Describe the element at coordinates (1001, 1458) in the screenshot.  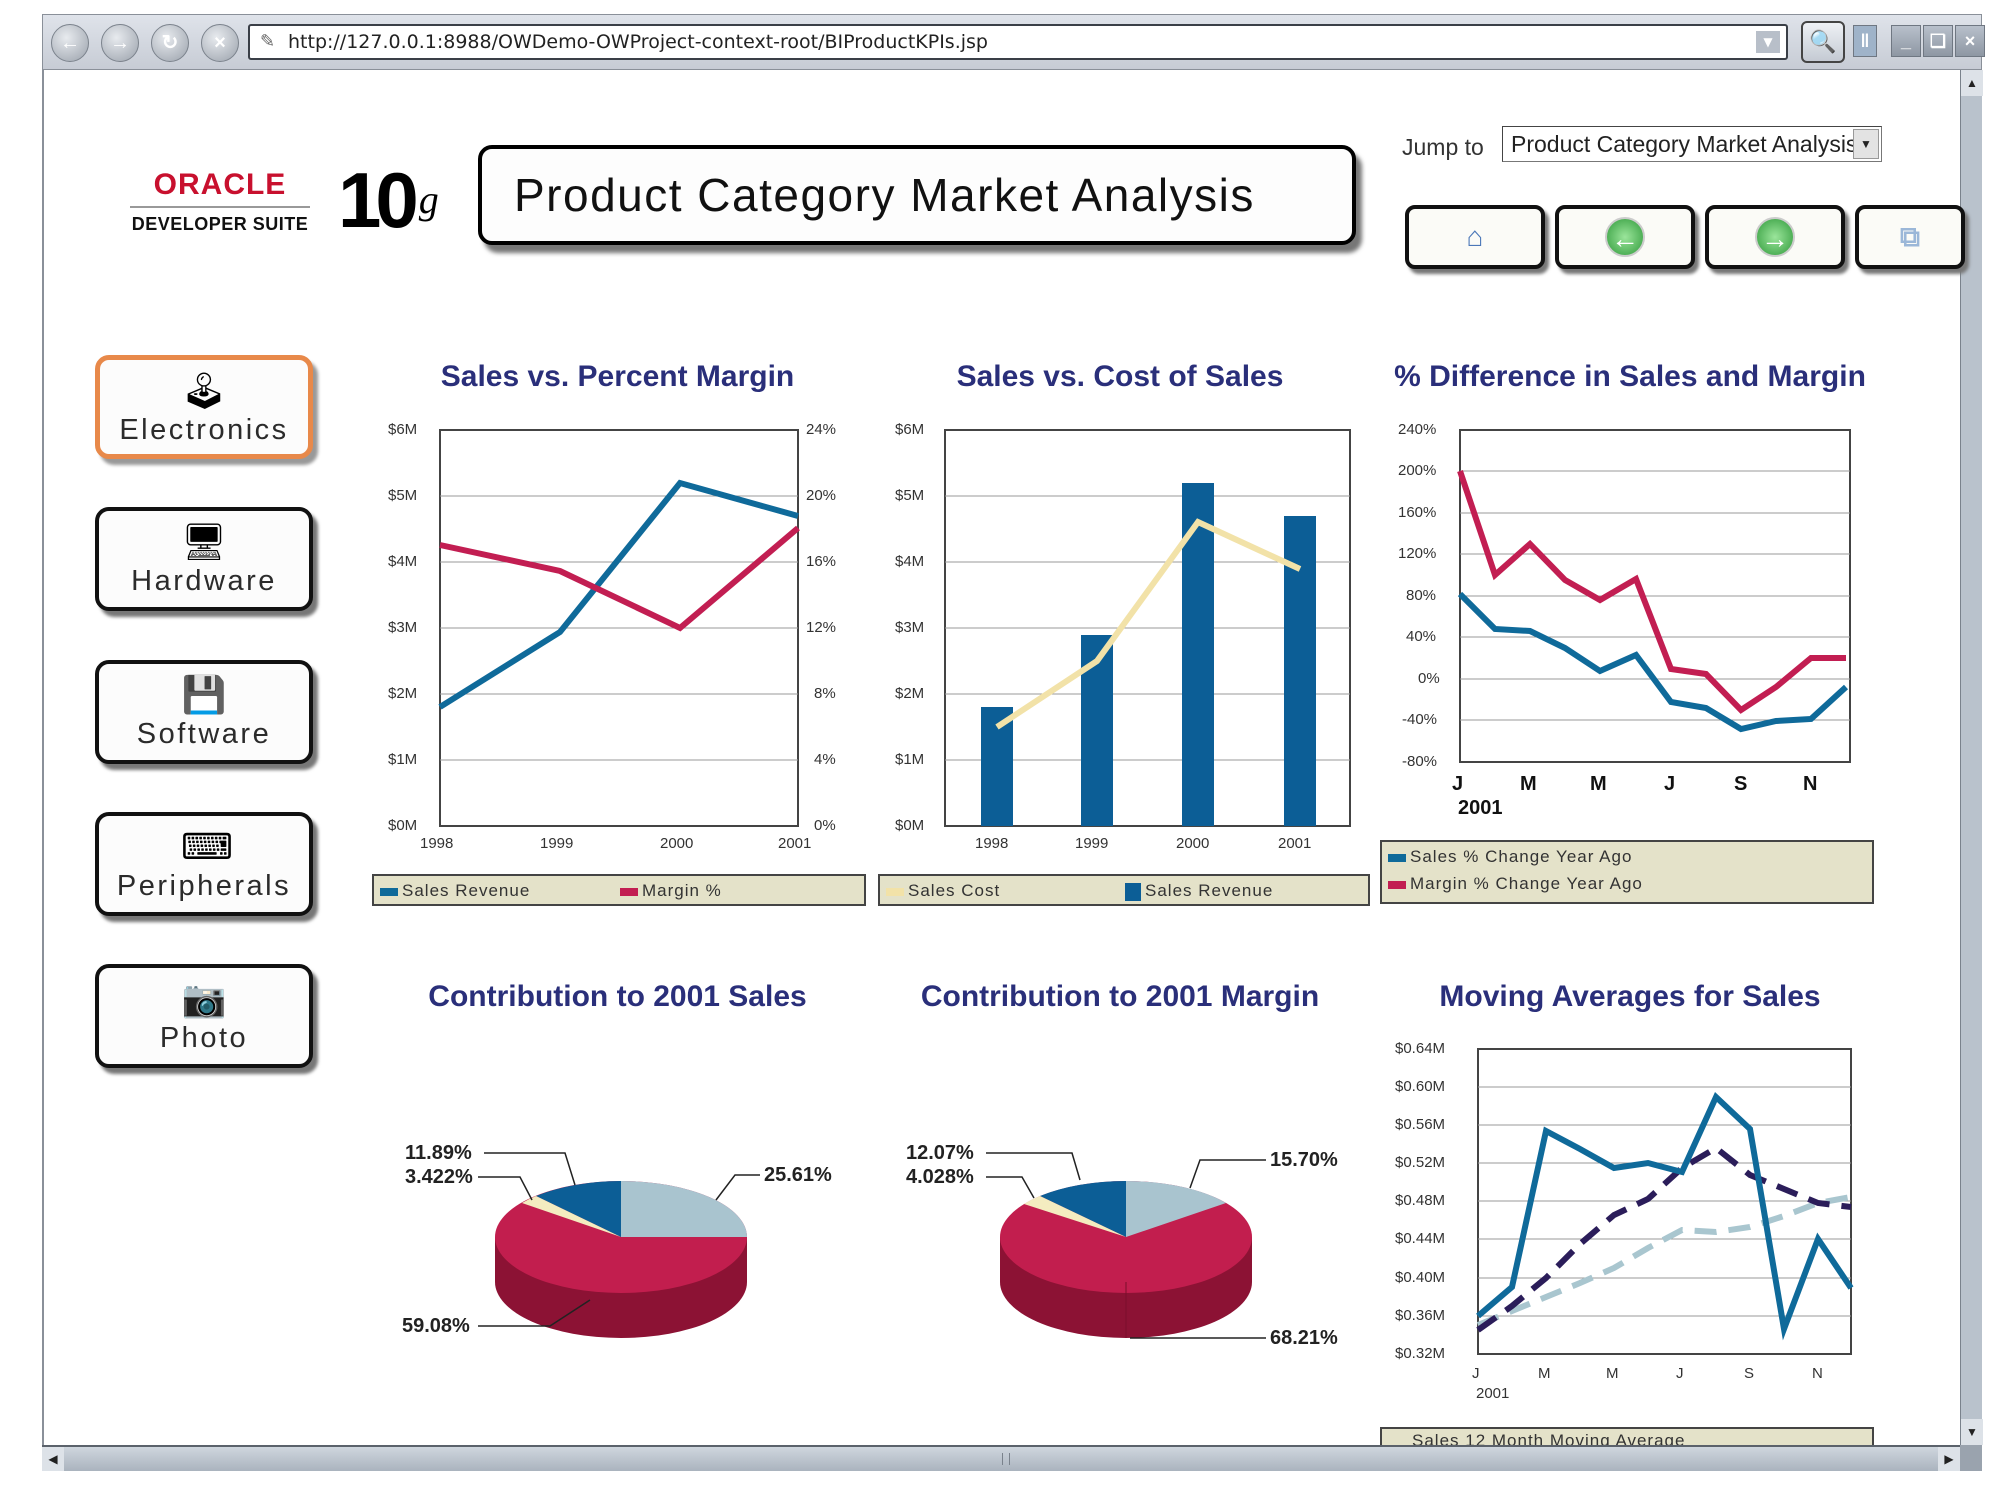
I see `horizontal-scrollbar: ◀ ▶` at that location.